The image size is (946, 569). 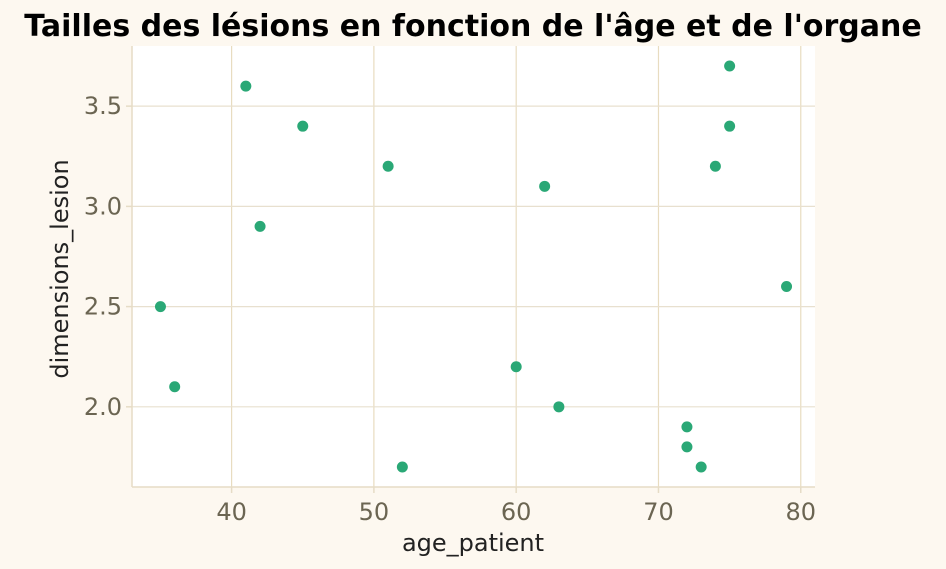 I want to click on y-tick-label: 2.0, so click(x=103, y=407).